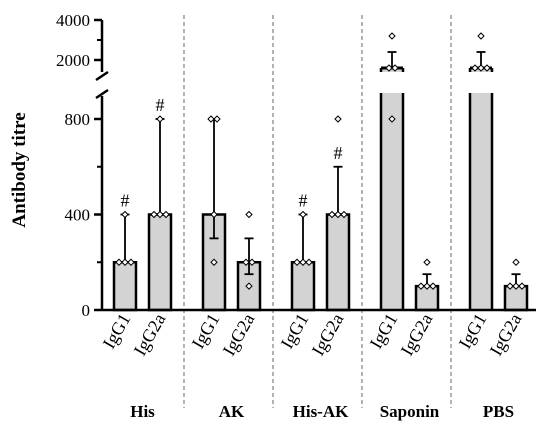 The height and width of the screenshot is (426, 550). Describe the element at coordinates (19, 169) in the screenshot. I see `y-axis-title: Antibody titre` at that location.